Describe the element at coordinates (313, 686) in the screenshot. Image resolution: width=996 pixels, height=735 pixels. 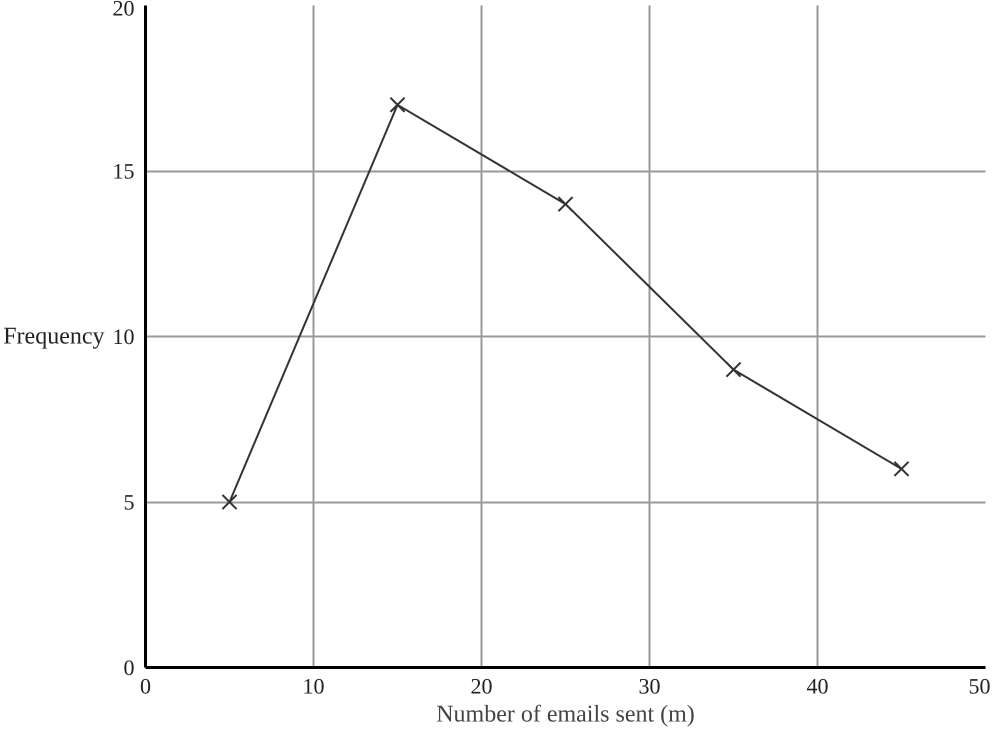
I see `x-tick-label: 10` at that location.